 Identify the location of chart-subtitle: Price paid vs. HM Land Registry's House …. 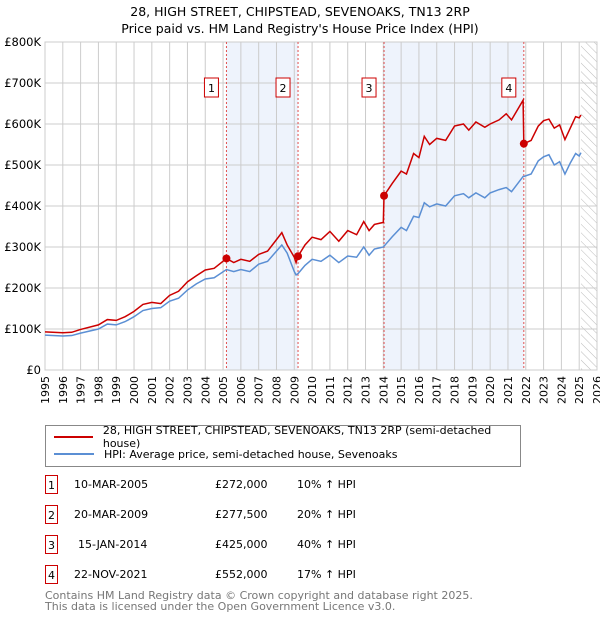
(300, 28).